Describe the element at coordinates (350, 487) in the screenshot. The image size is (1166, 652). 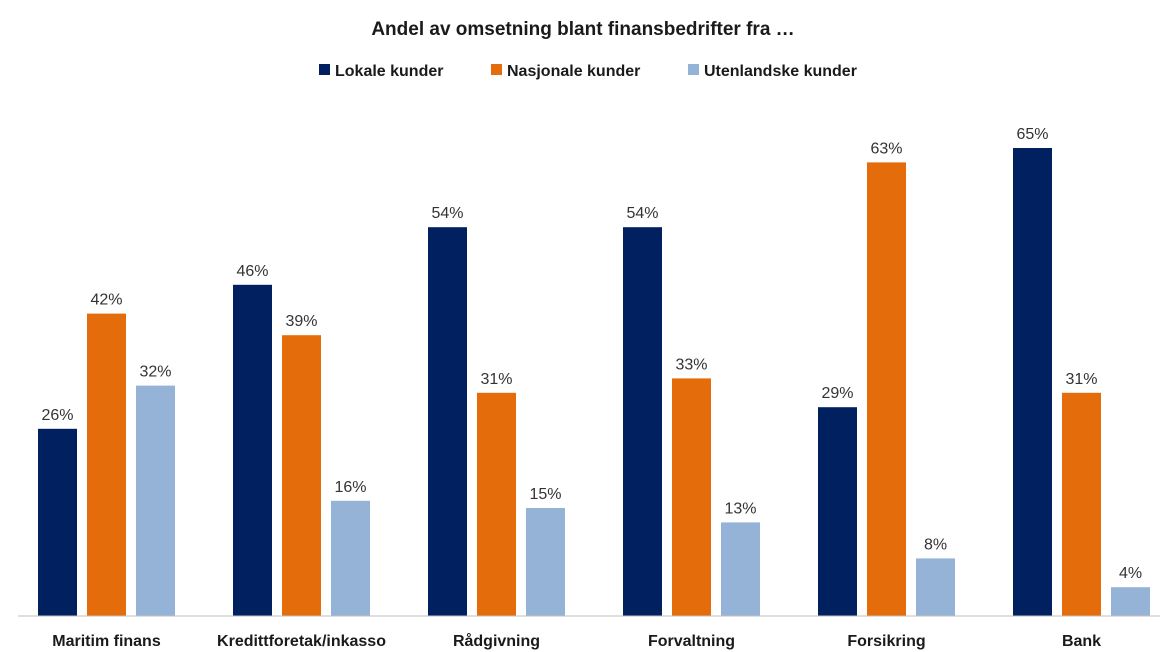
I see `data-label-utenlandske-1: 16%` at that location.